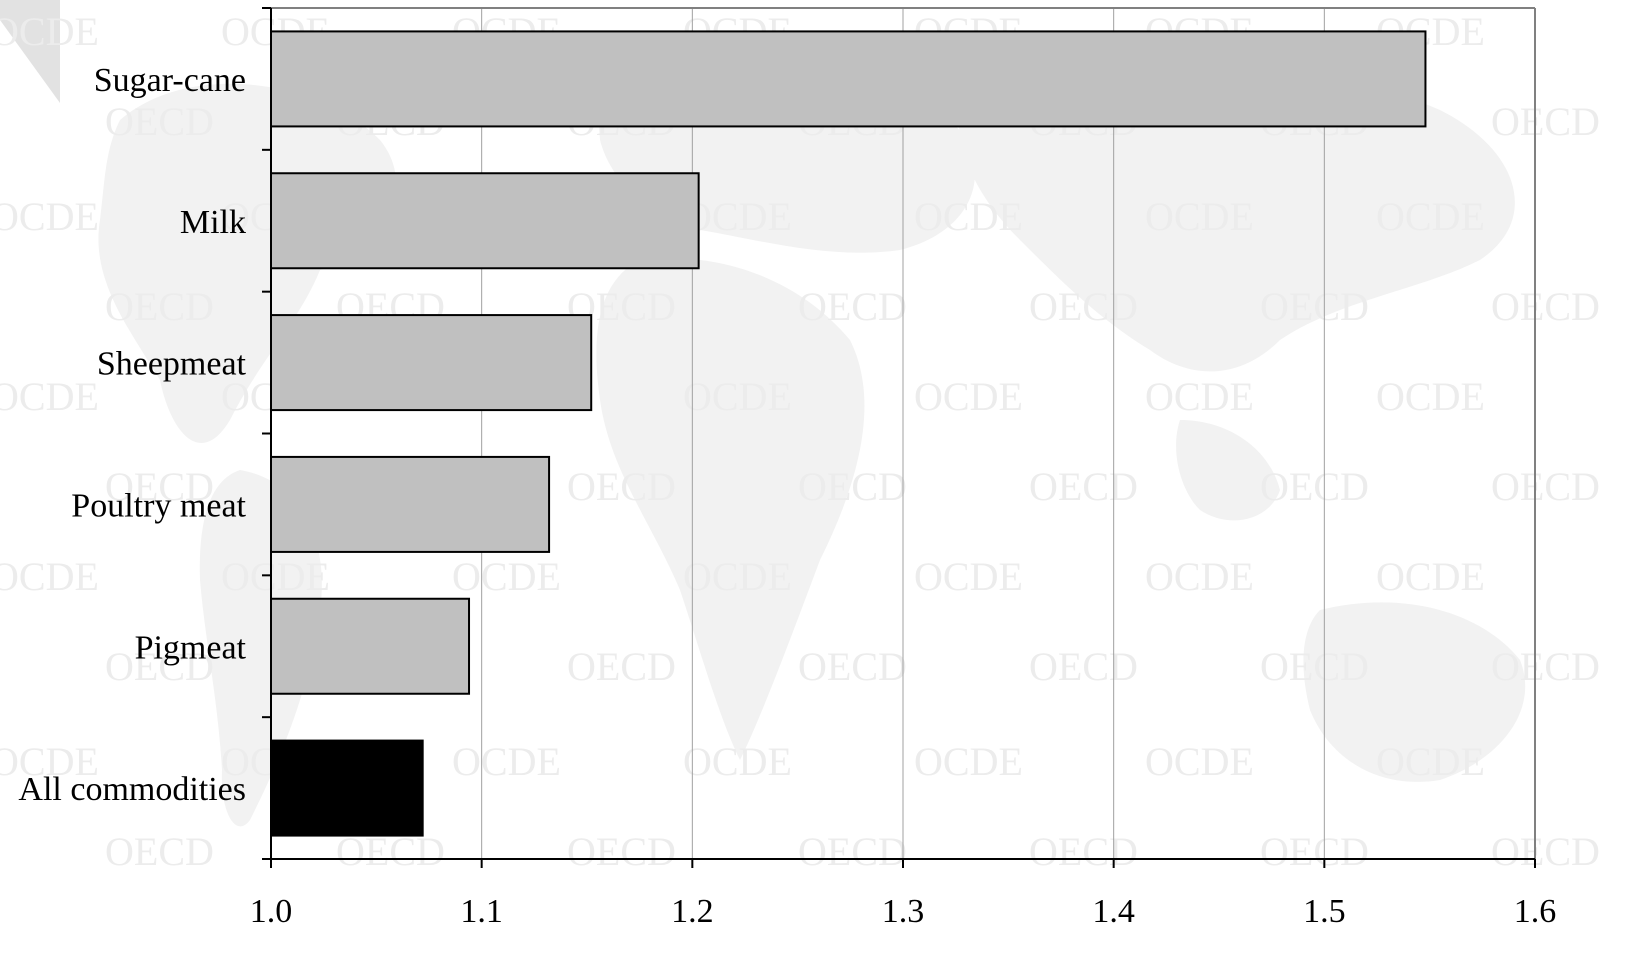 The width and height of the screenshot is (1629, 963). Describe the element at coordinates (172, 364) in the screenshot. I see `category-label: Sheepmeat` at that location.